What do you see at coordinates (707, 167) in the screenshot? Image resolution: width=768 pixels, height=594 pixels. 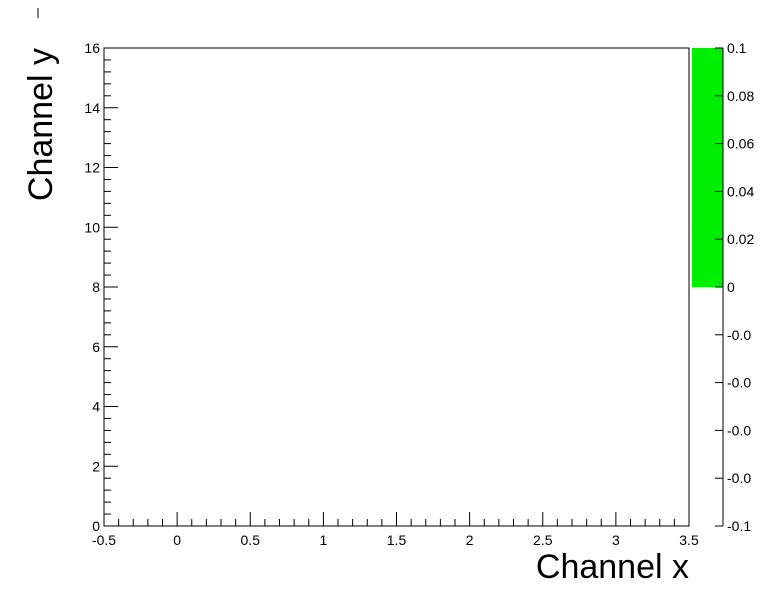 I see `palette-fill` at bounding box center [707, 167].